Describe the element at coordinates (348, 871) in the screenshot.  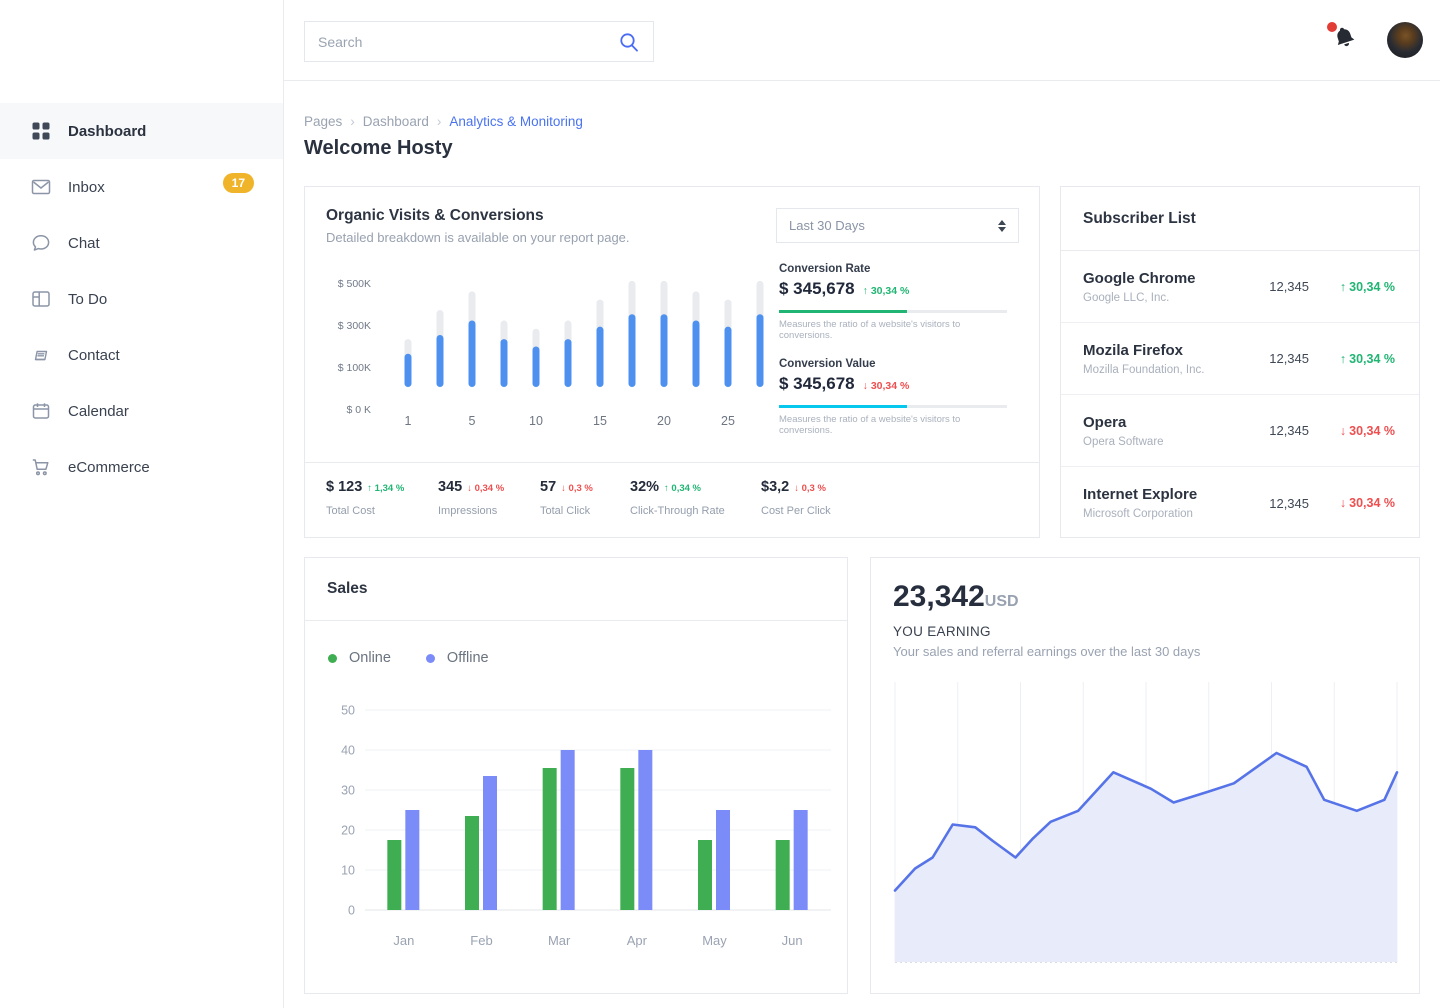
I see `svg-text: 10` at that location.